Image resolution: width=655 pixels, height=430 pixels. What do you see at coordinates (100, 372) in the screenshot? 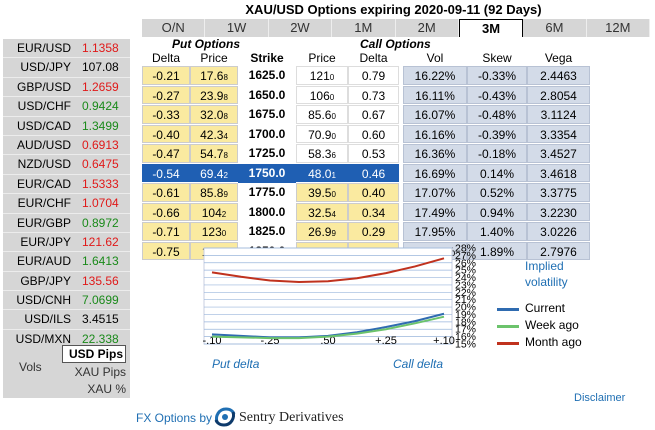
I see `units-option-xau-pips: XAU Pips` at bounding box center [100, 372].